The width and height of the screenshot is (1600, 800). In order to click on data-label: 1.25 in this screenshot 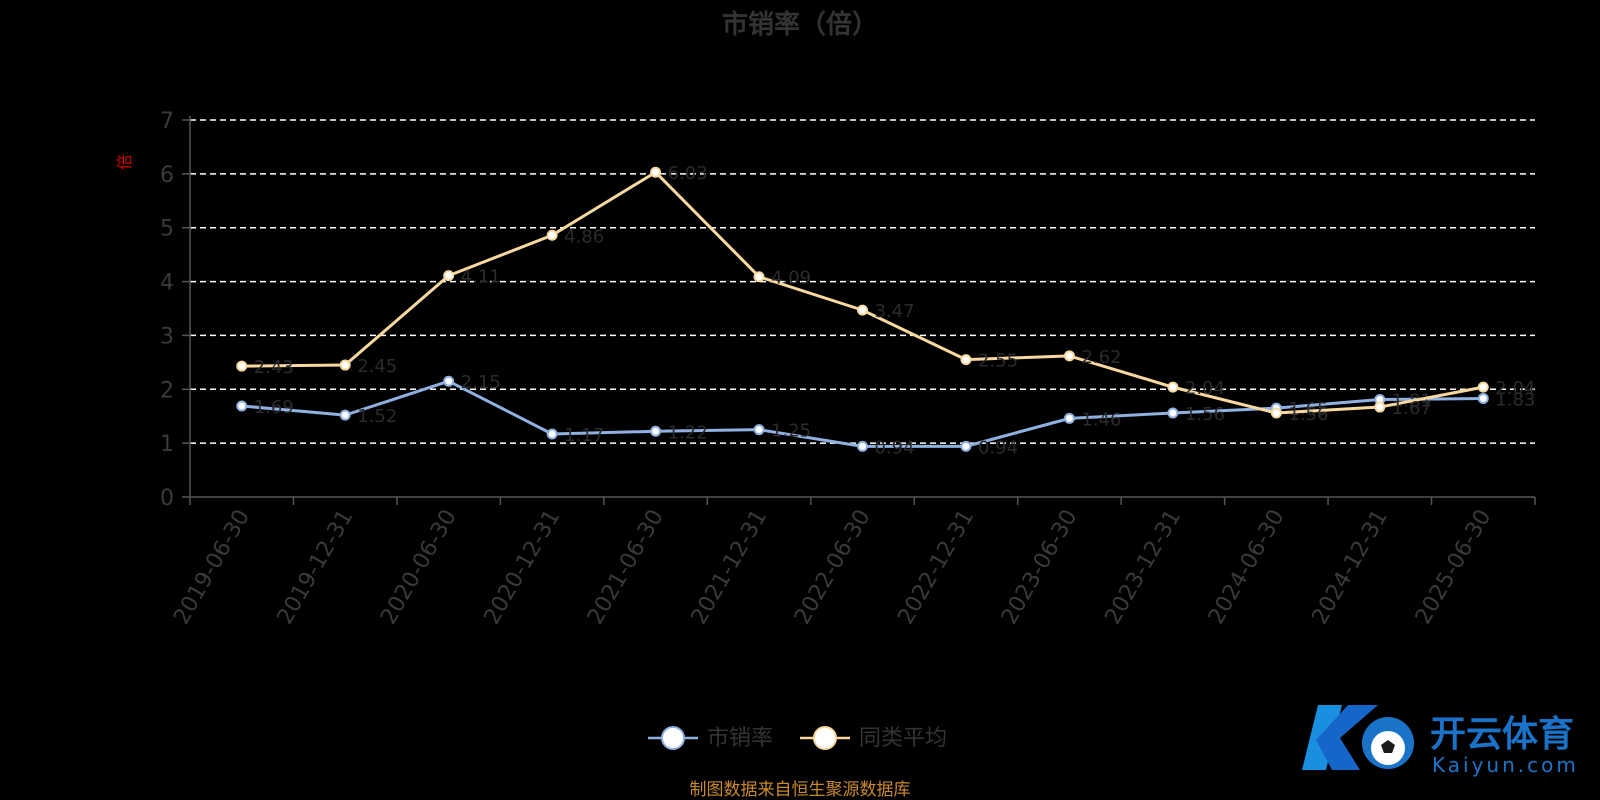, I will do `click(791, 431)`.